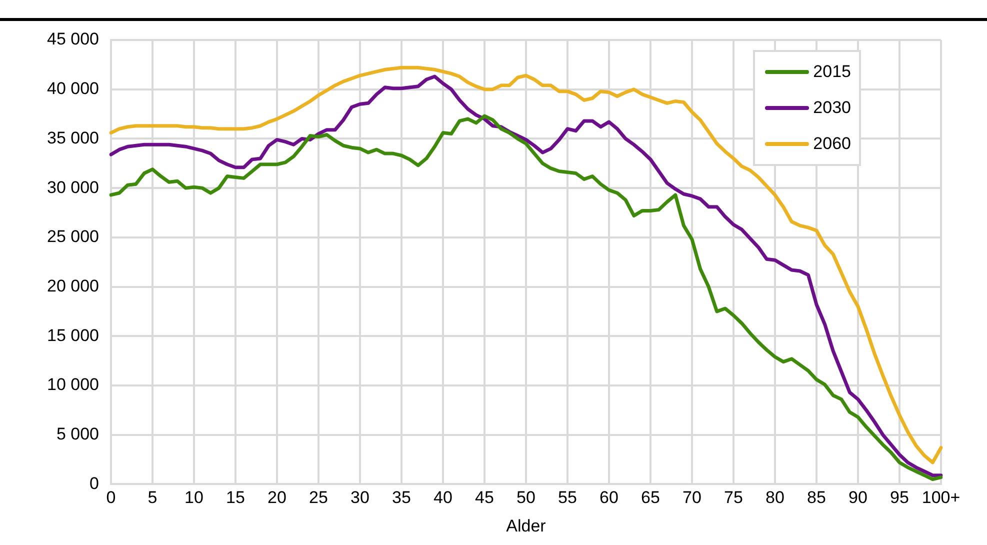 This screenshot has height=545, width=987. Describe the element at coordinates (72, 236) in the screenshot. I see `y-tick-label: 25 000` at that location.